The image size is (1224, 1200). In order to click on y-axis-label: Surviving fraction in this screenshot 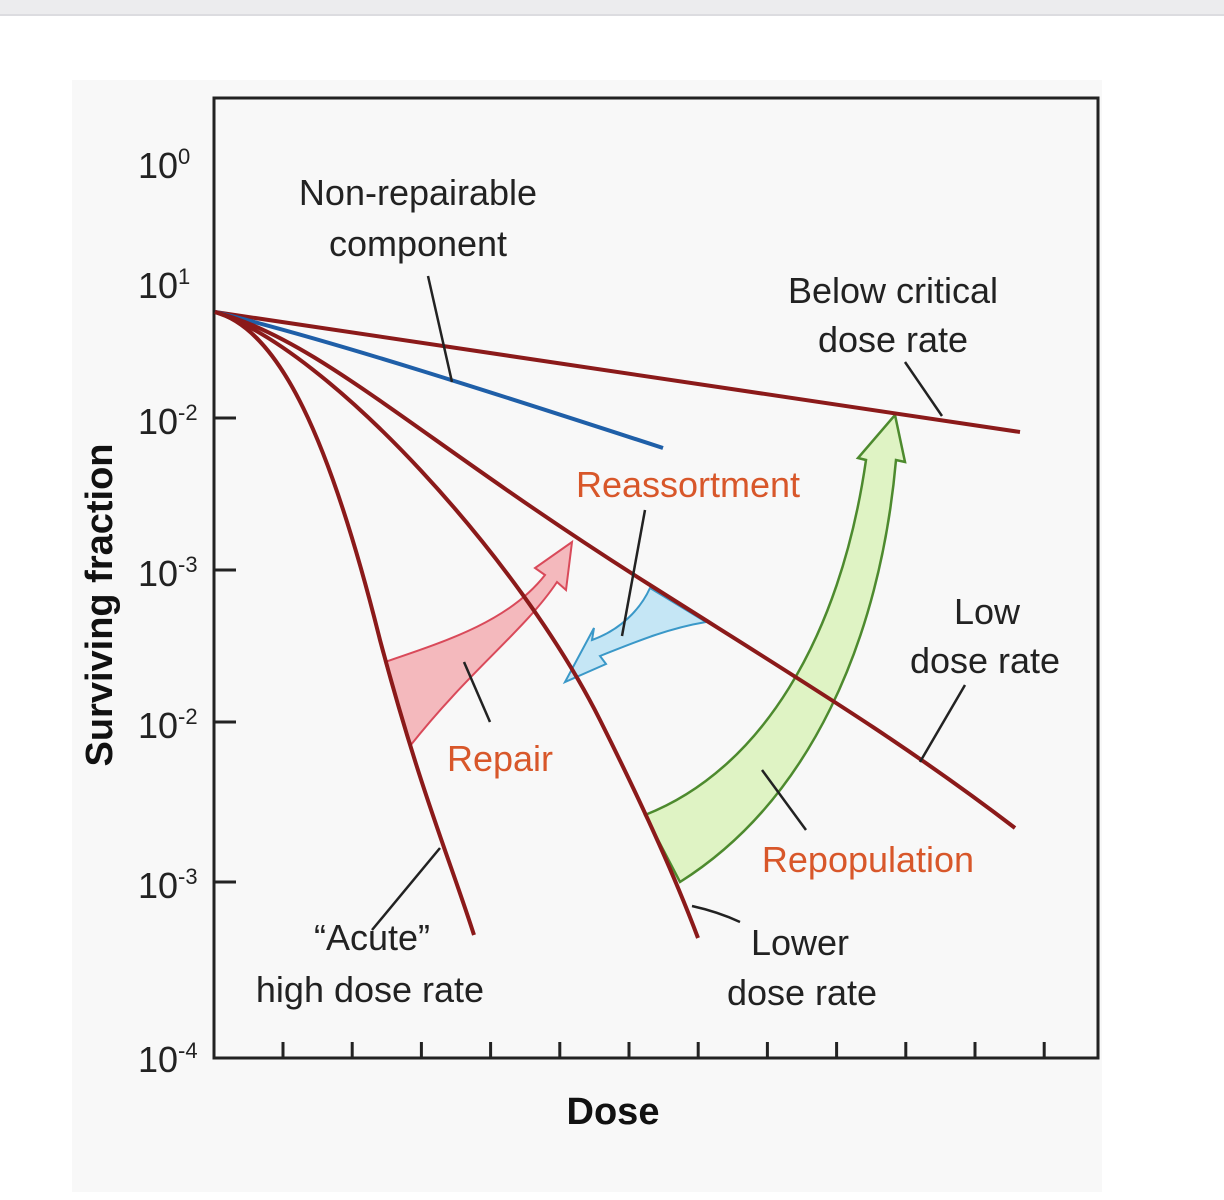, I will do `click(100, 604)`.